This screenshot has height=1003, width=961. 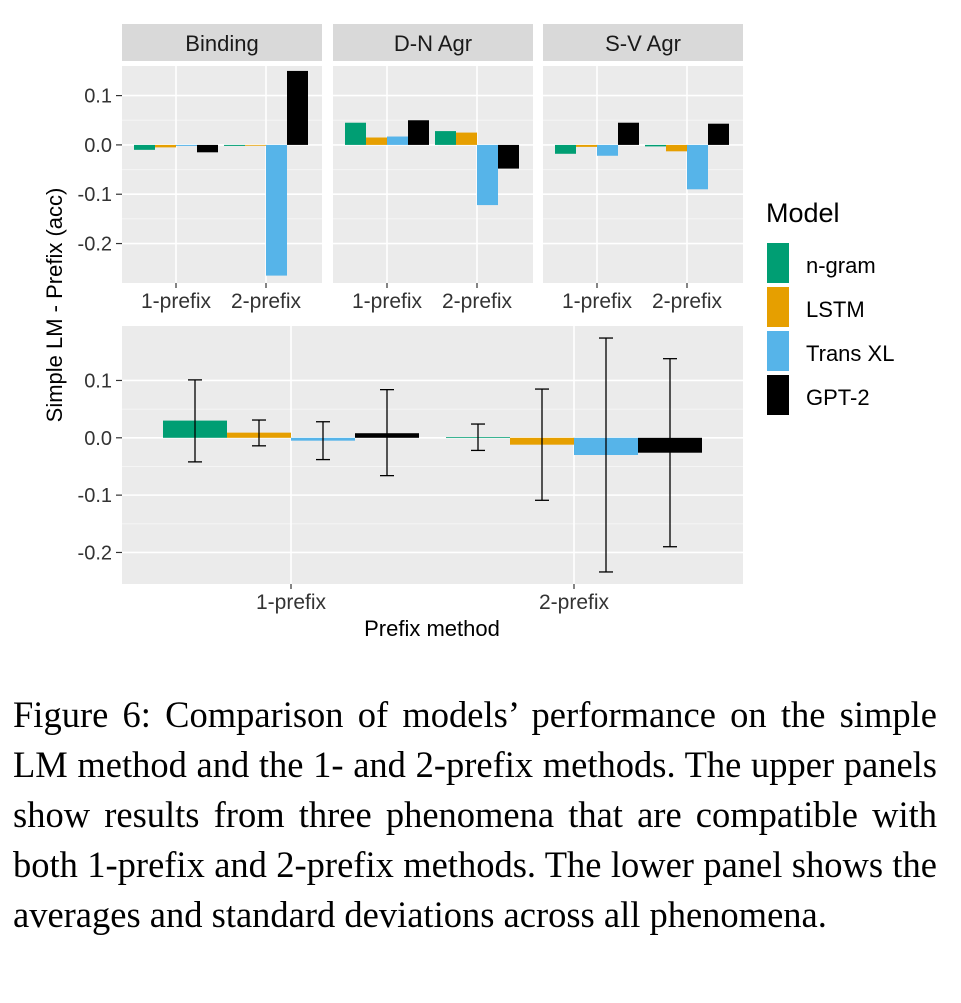 What do you see at coordinates (778, 307) in the screenshot?
I see `legend-swatch-lstm` at bounding box center [778, 307].